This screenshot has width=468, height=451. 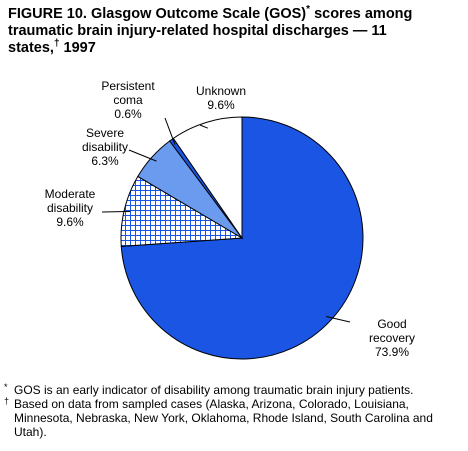 What do you see at coordinates (207, 178) in the screenshot?
I see `pie-slice-unknown` at bounding box center [207, 178].